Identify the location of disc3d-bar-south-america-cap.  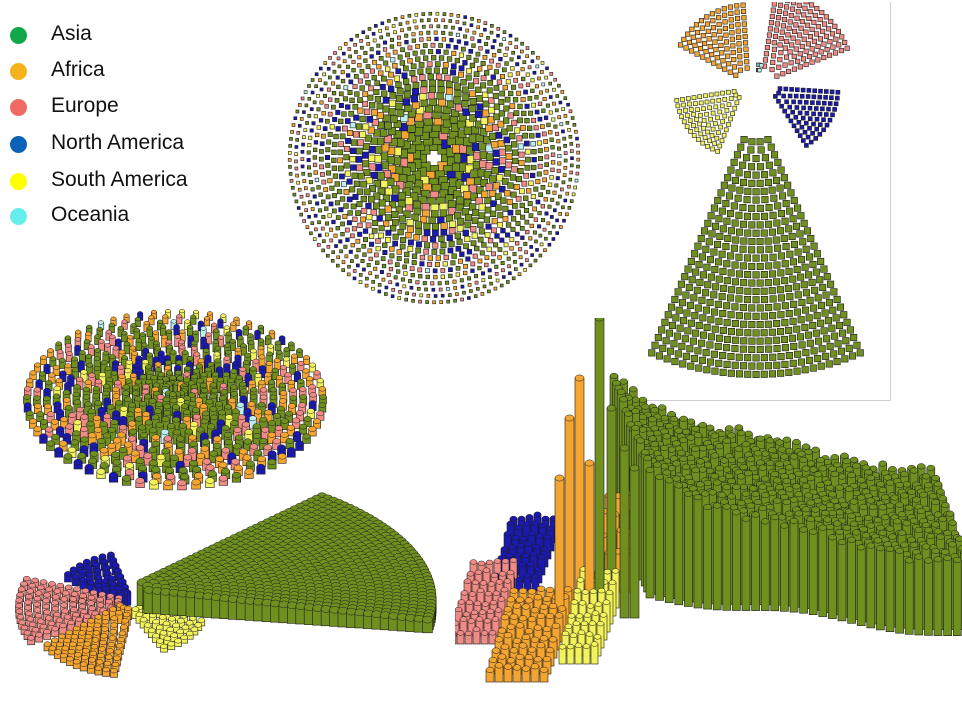
(105, 458).